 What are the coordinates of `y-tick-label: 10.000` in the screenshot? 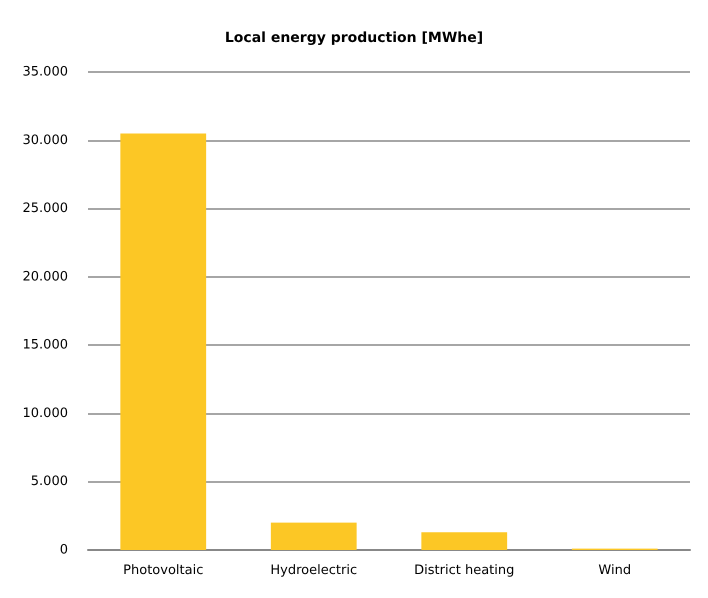 It's located at (45, 413).